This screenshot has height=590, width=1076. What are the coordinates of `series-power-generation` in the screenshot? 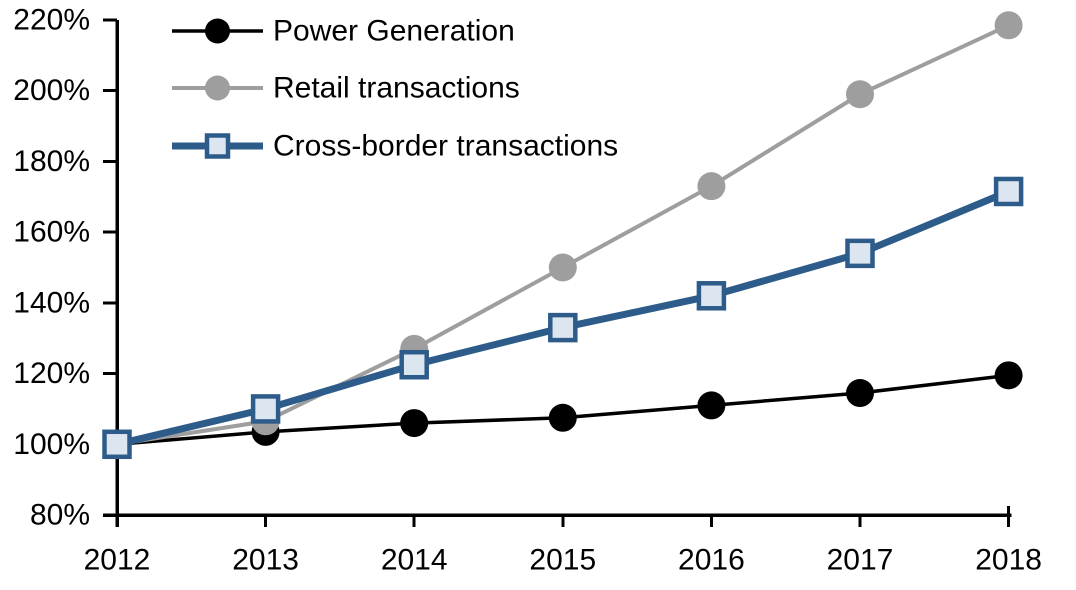 It's located at (563, 410).